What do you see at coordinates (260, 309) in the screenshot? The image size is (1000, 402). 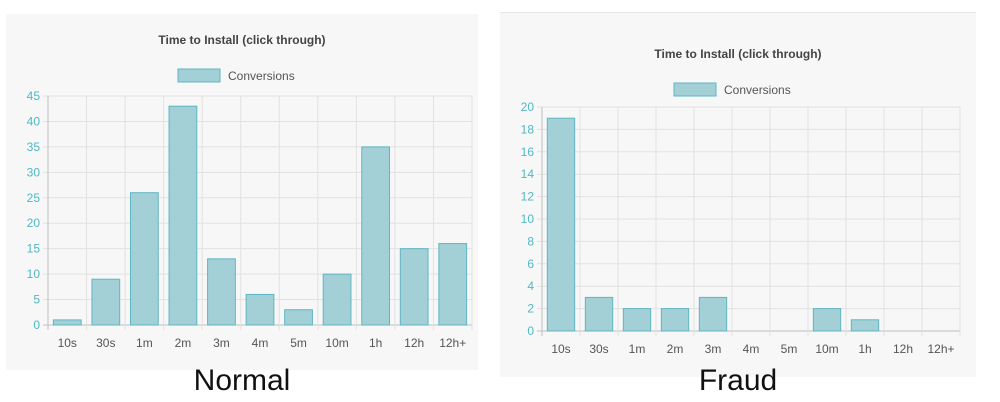 I see `normal-bar-4m` at bounding box center [260, 309].